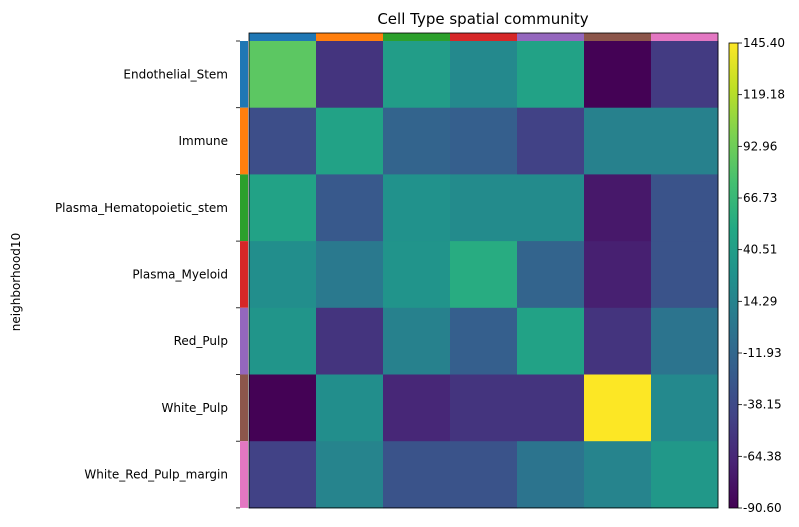  I want to click on colorbar, so click(733, 275).